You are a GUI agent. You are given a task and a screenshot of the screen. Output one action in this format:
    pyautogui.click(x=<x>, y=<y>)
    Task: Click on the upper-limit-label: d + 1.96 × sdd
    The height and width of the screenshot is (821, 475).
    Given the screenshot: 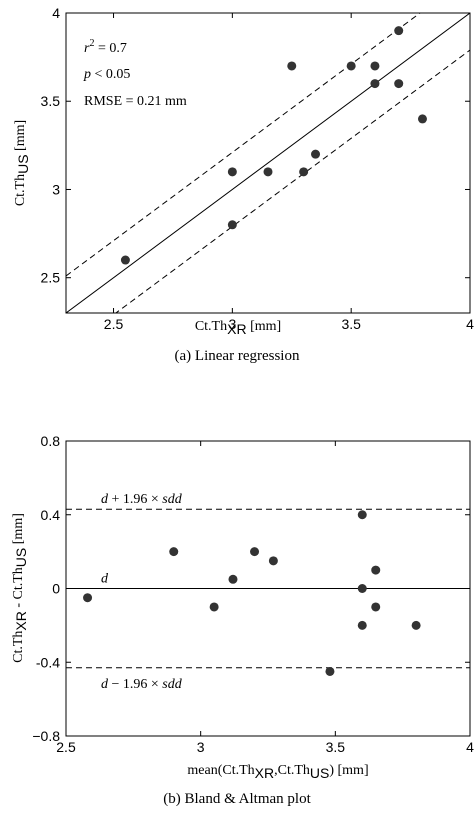 What is the action you would take?
    pyautogui.click(x=142, y=499)
    